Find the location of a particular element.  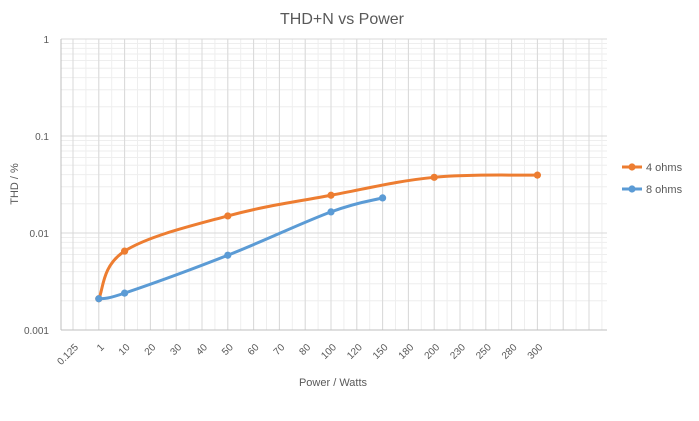

x-tick-label: 60 is located at coordinates (254, 350).